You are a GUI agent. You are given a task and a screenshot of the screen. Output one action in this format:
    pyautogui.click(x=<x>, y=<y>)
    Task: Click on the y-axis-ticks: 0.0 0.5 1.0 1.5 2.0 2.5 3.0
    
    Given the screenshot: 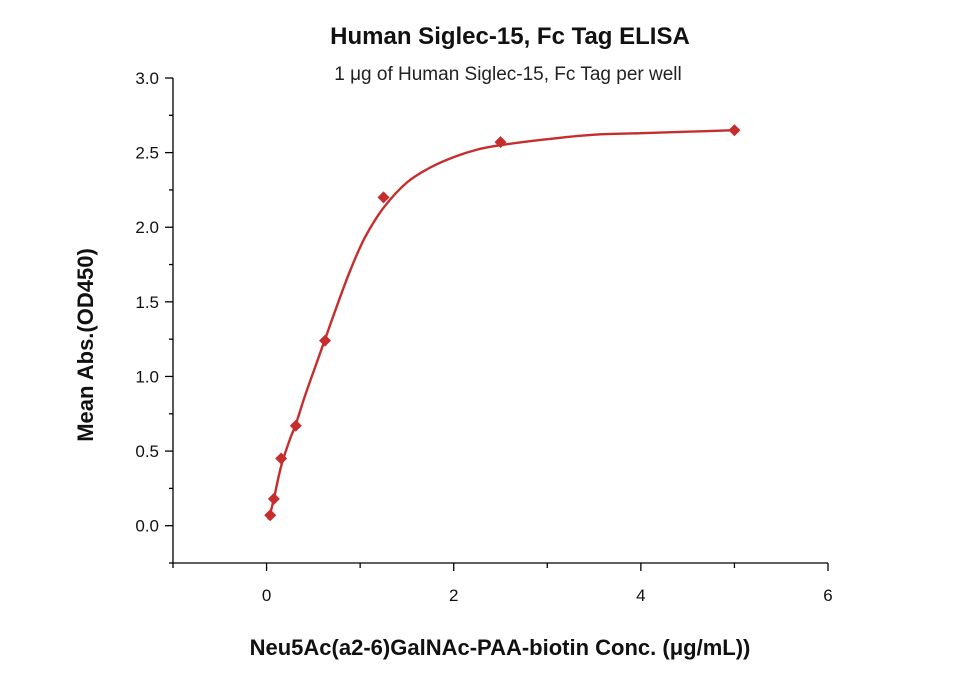 What is the action you would take?
    pyautogui.click(x=154, y=316)
    